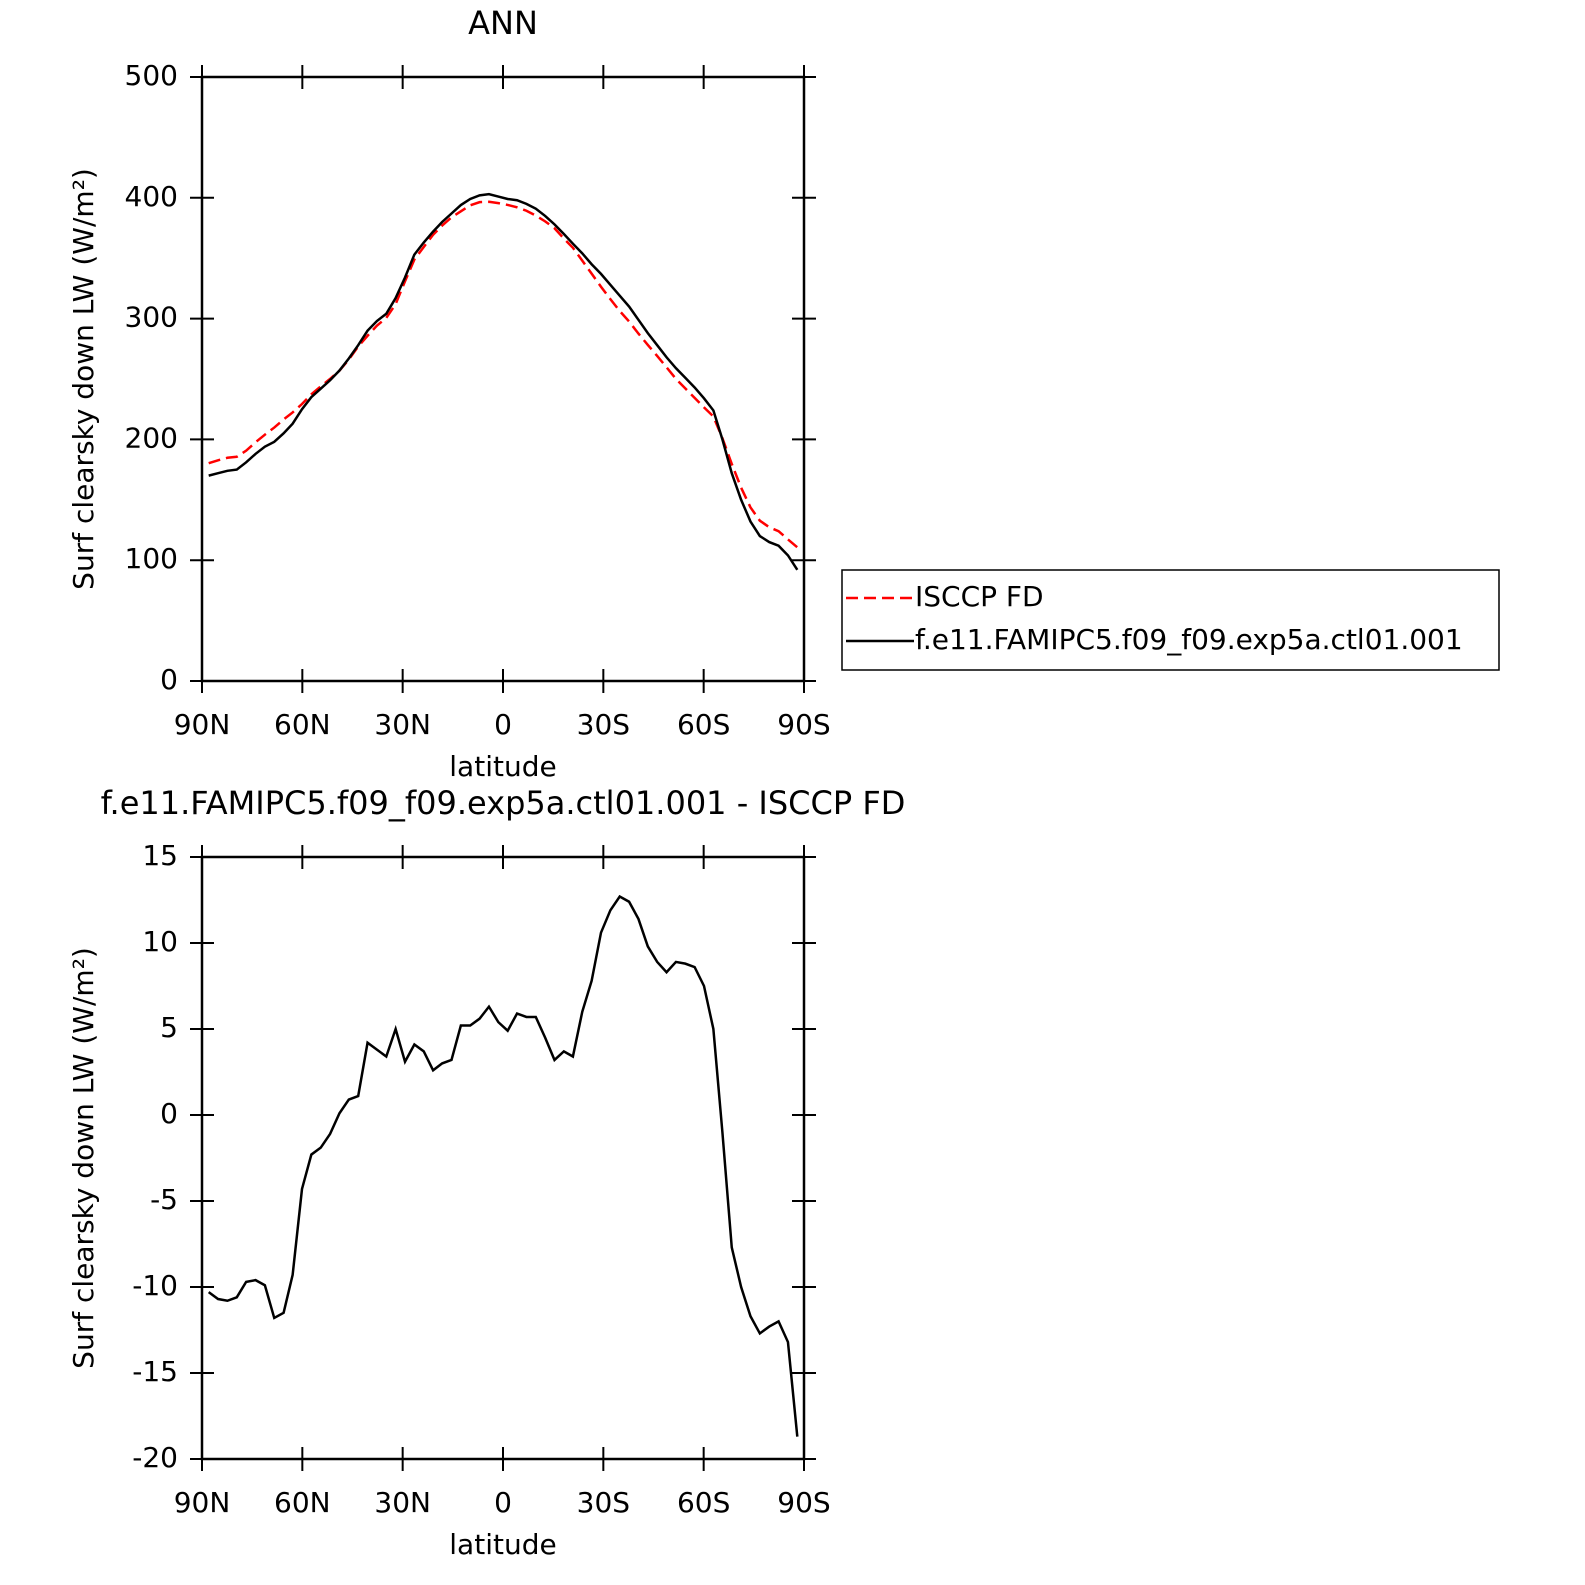 Image resolution: width=1585 pixels, height=1585 pixels. I want to click on legend-box, so click(1170, 620).